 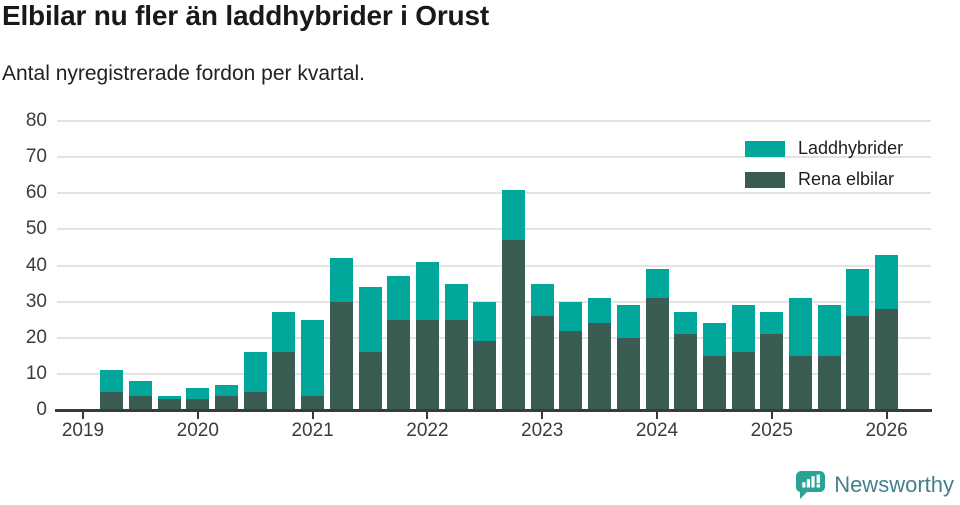 What do you see at coordinates (112, 400) in the screenshot?
I see `bar-rena-elbilar-2019-K2` at bounding box center [112, 400].